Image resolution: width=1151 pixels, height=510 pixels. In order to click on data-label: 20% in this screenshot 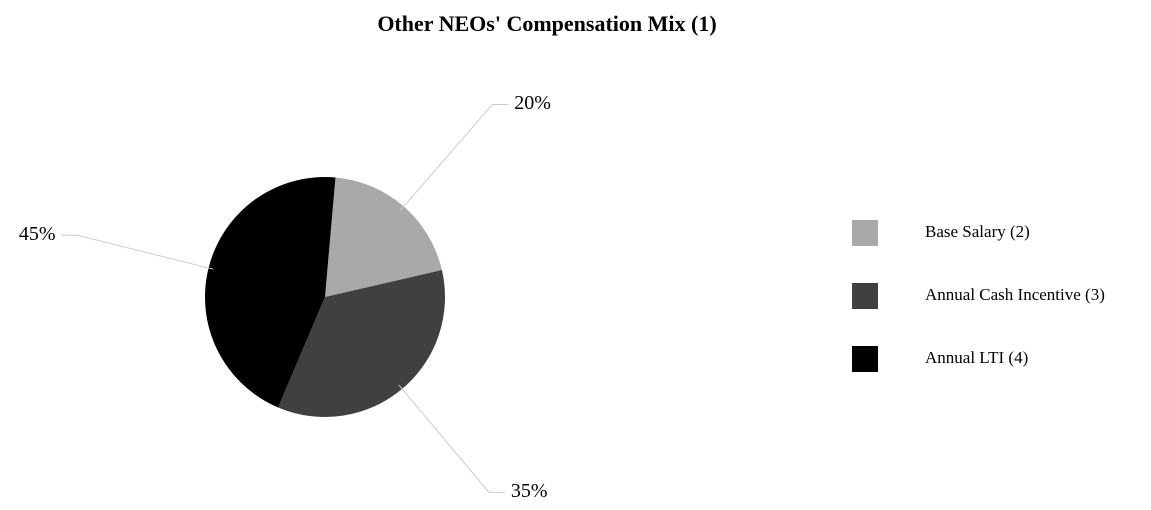, I will do `click(532, 103)`.